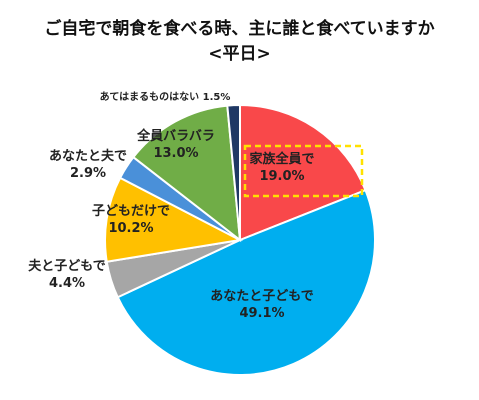 This screenshot has height=400, width=479. What do you see at coordinates (261, 296) in the screenshot?
I see `slice-label: あなたと子どもで` at bounding box center [261, 296].